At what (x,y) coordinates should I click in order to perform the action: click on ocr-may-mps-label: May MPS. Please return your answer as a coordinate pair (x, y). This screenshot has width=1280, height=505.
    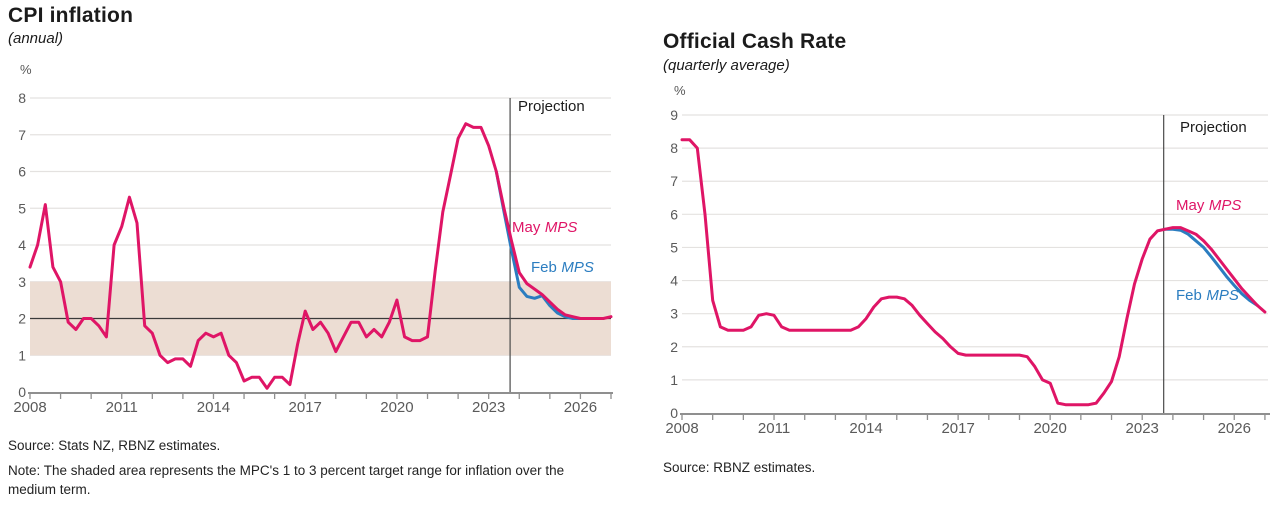
    Looking at the image, I should click on (1208, 205).